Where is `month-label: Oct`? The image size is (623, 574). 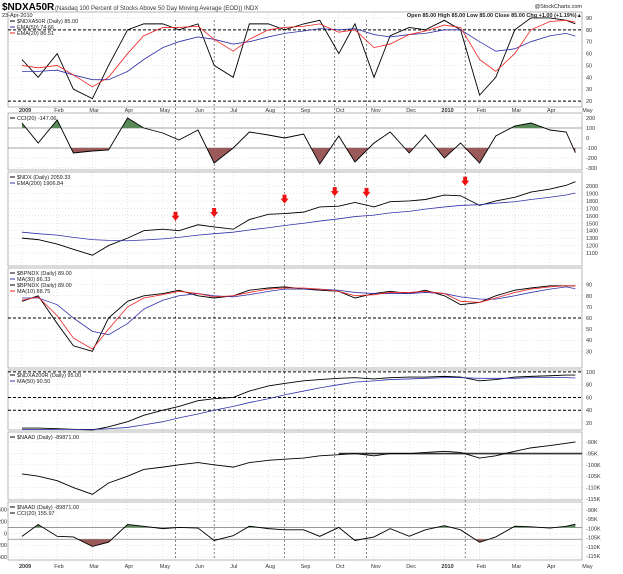 month-label: Oct is located at coordinates (340, 567).